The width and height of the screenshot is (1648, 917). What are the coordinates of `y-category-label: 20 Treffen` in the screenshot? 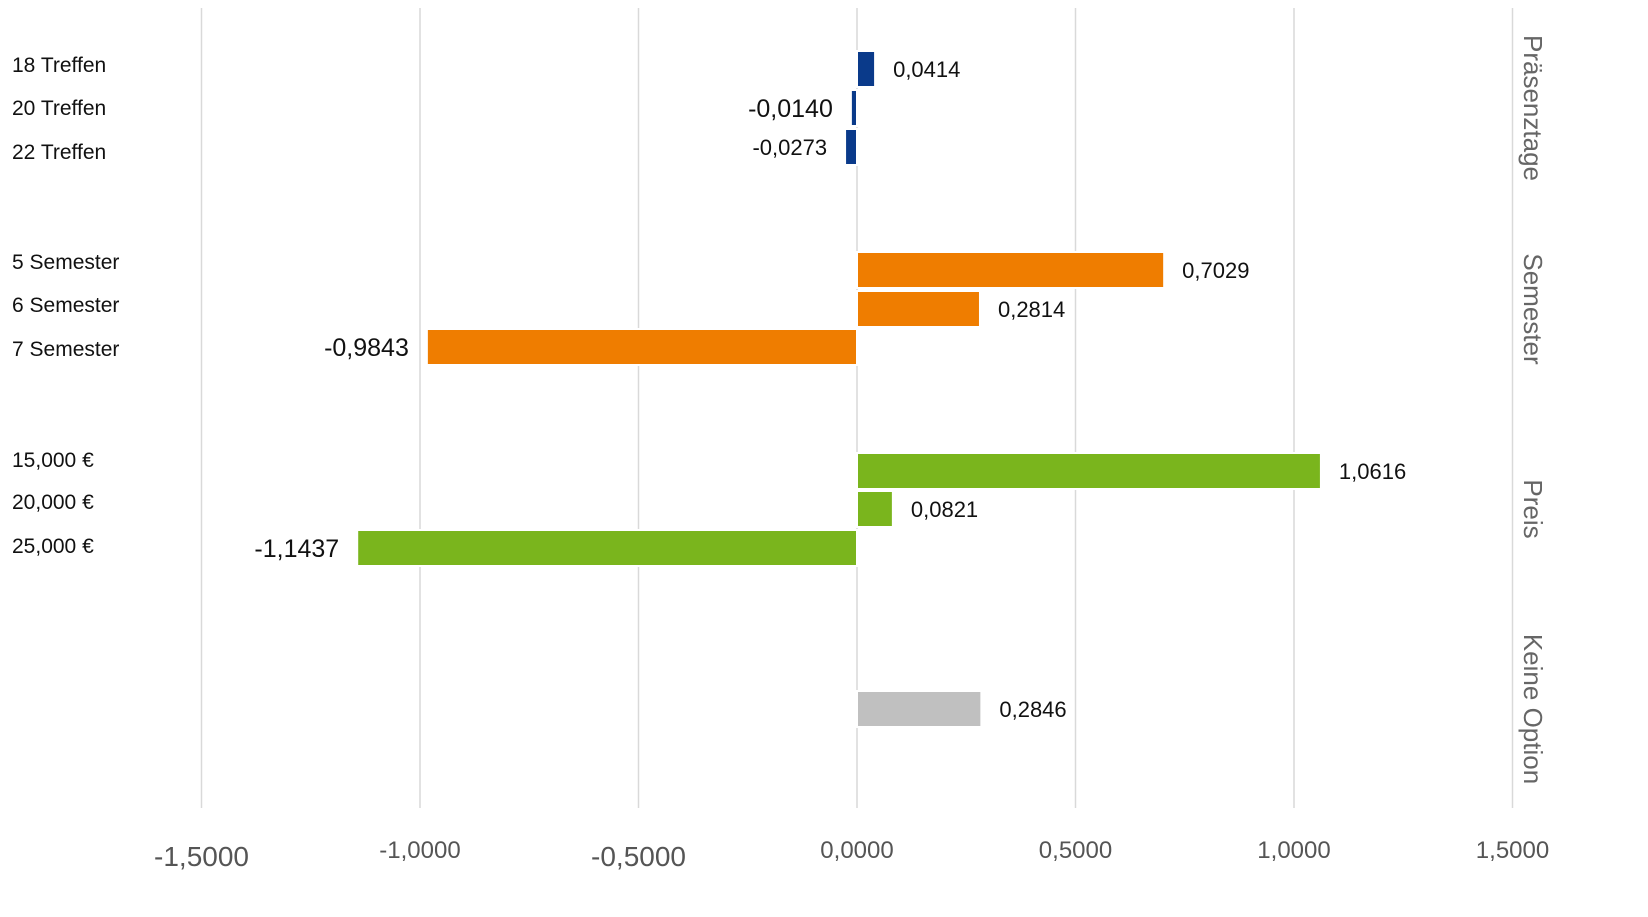 It's located at (59, 108).